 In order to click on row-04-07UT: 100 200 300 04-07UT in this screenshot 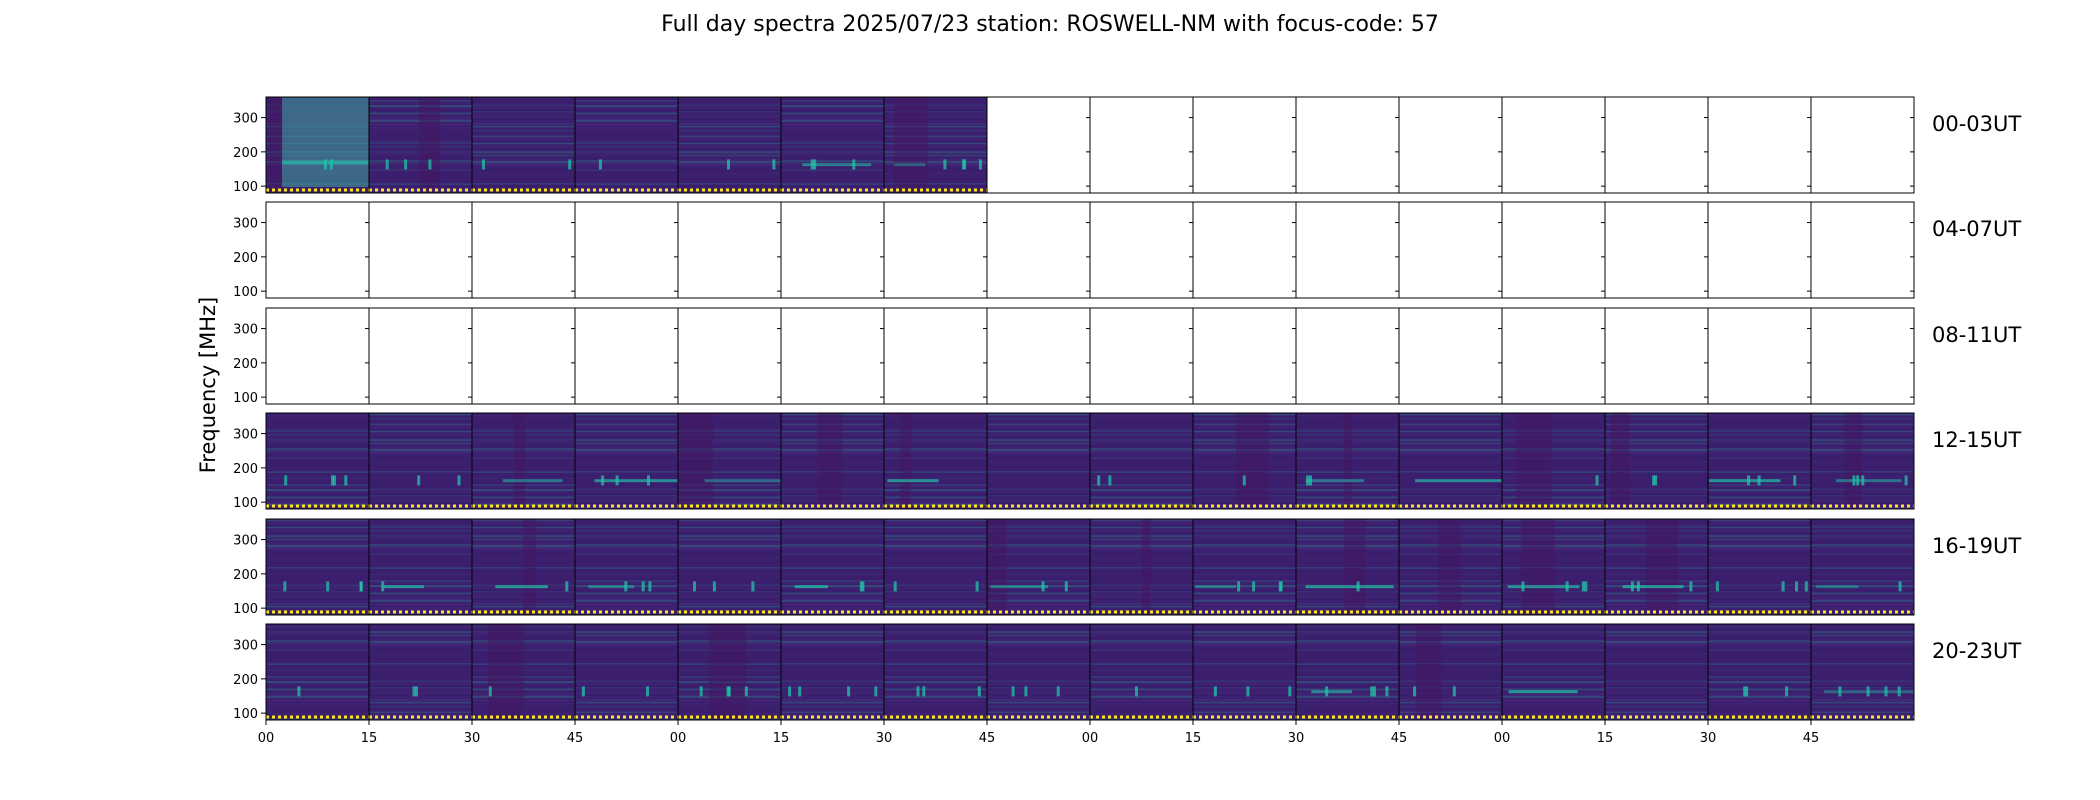, I will do `click(1127, 250)`.